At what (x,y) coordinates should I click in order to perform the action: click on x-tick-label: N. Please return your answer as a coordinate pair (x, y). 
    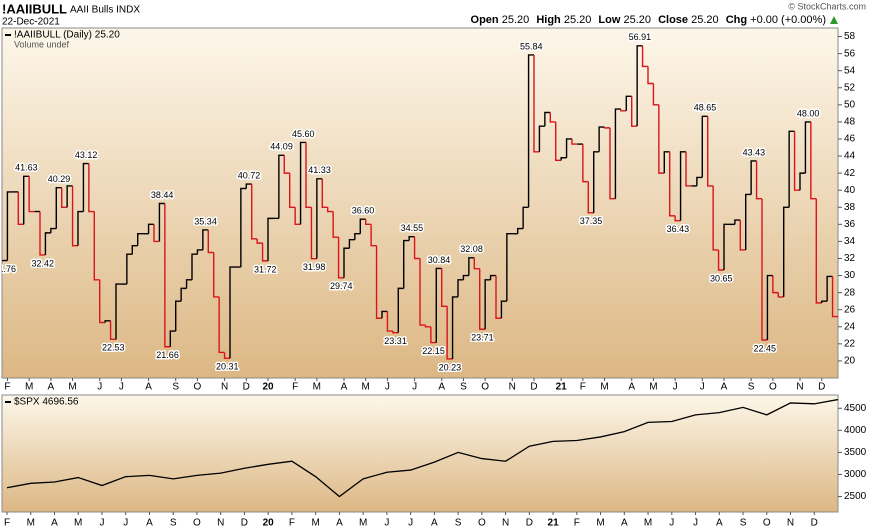
    Looking at the image, I should click on (799, 387).